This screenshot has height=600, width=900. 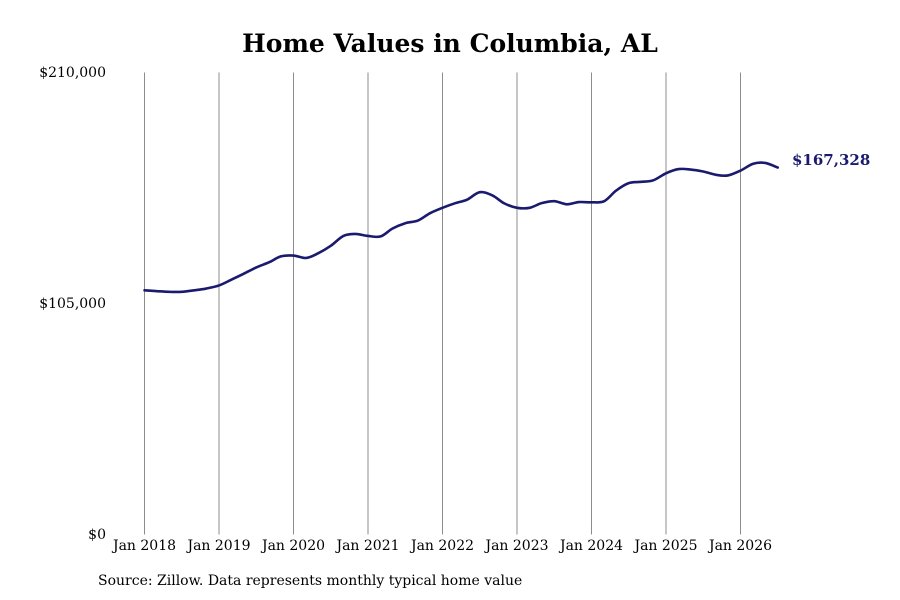 What do you see at coordinates (97, 535) in the screenshot?
I see `y-tick-label-0: $0` at bounding box center [97, 535].